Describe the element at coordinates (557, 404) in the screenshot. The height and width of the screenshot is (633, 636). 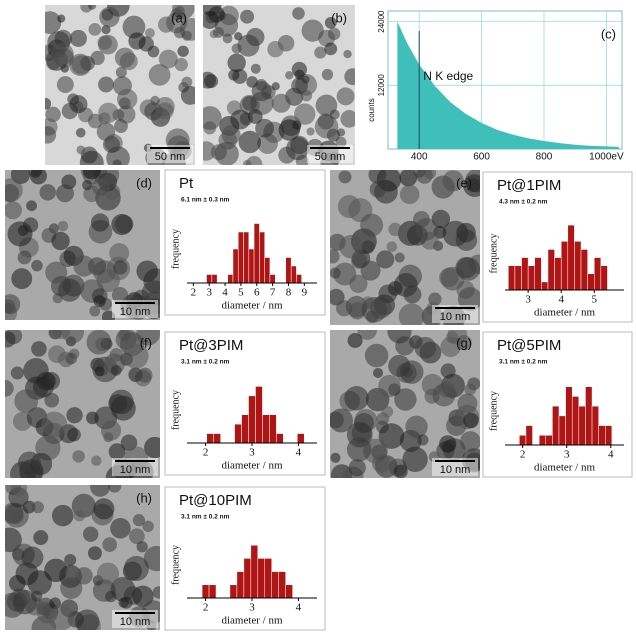
I see `chart-frame` at that location.